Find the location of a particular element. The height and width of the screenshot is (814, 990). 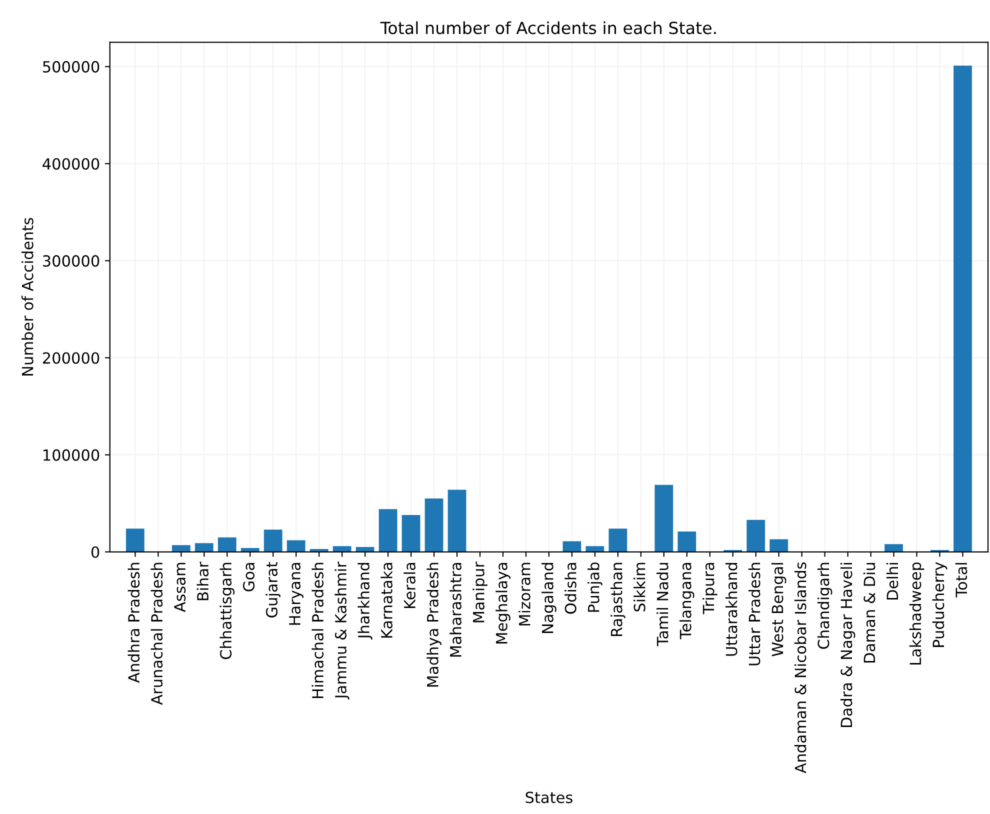

x-tick-label: Sikkim is located at coordinates (640, 587).